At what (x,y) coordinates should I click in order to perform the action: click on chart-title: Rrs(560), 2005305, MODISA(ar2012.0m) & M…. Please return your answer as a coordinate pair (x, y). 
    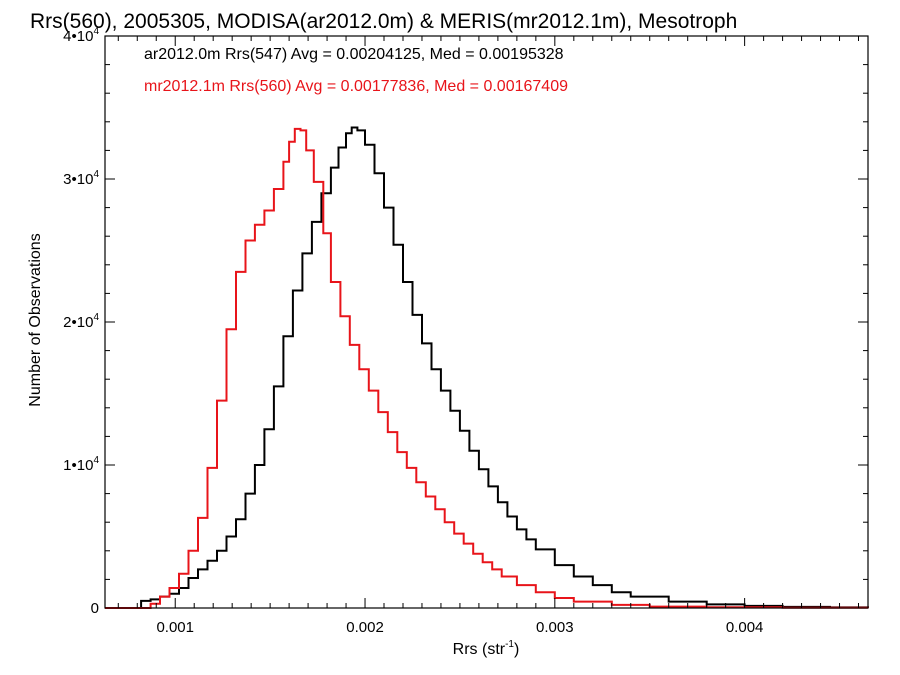
    Looking at the image, I should click on (383, 21).